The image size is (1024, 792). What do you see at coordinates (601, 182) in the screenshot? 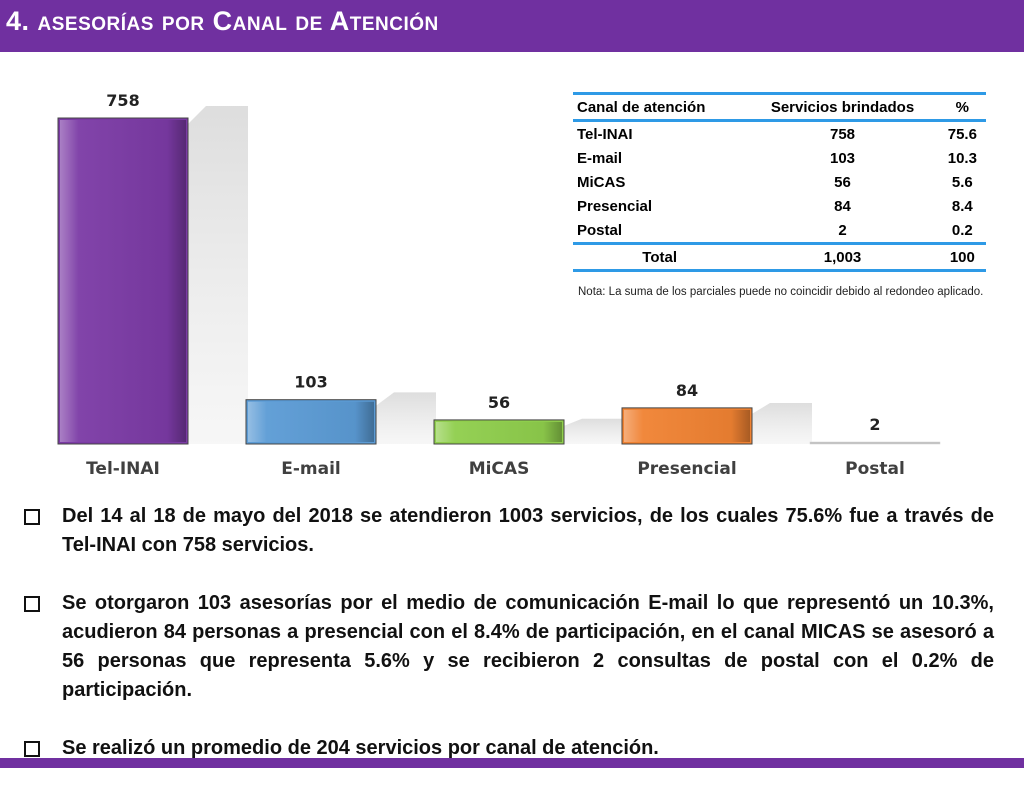
I see `cell-canal: MiCAS` at bounding box center [601, 182].